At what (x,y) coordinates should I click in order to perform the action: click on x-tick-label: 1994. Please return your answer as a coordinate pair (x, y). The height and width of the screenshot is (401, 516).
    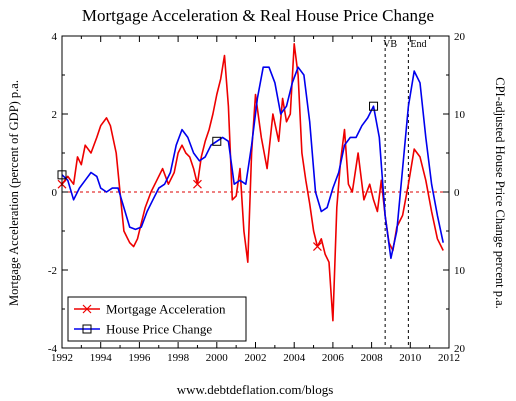
    Looking at the image, I should click on (101, 358).